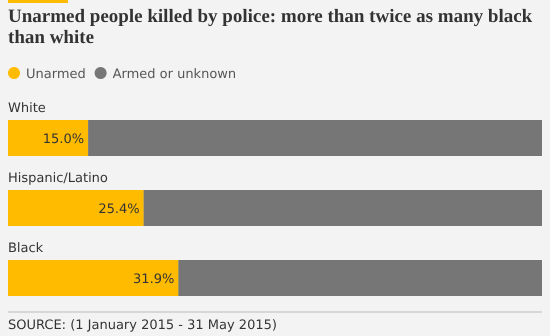 This screenshot has width=550, height=336. Describe the element at coordinates (27, 108) in the screenshot. I see `y-tick-label: White` at that location.